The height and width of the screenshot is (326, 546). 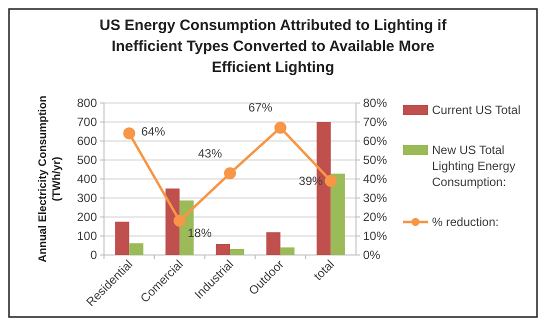 I want to click on y-tick-label: 300, so click(x=87, y=198).